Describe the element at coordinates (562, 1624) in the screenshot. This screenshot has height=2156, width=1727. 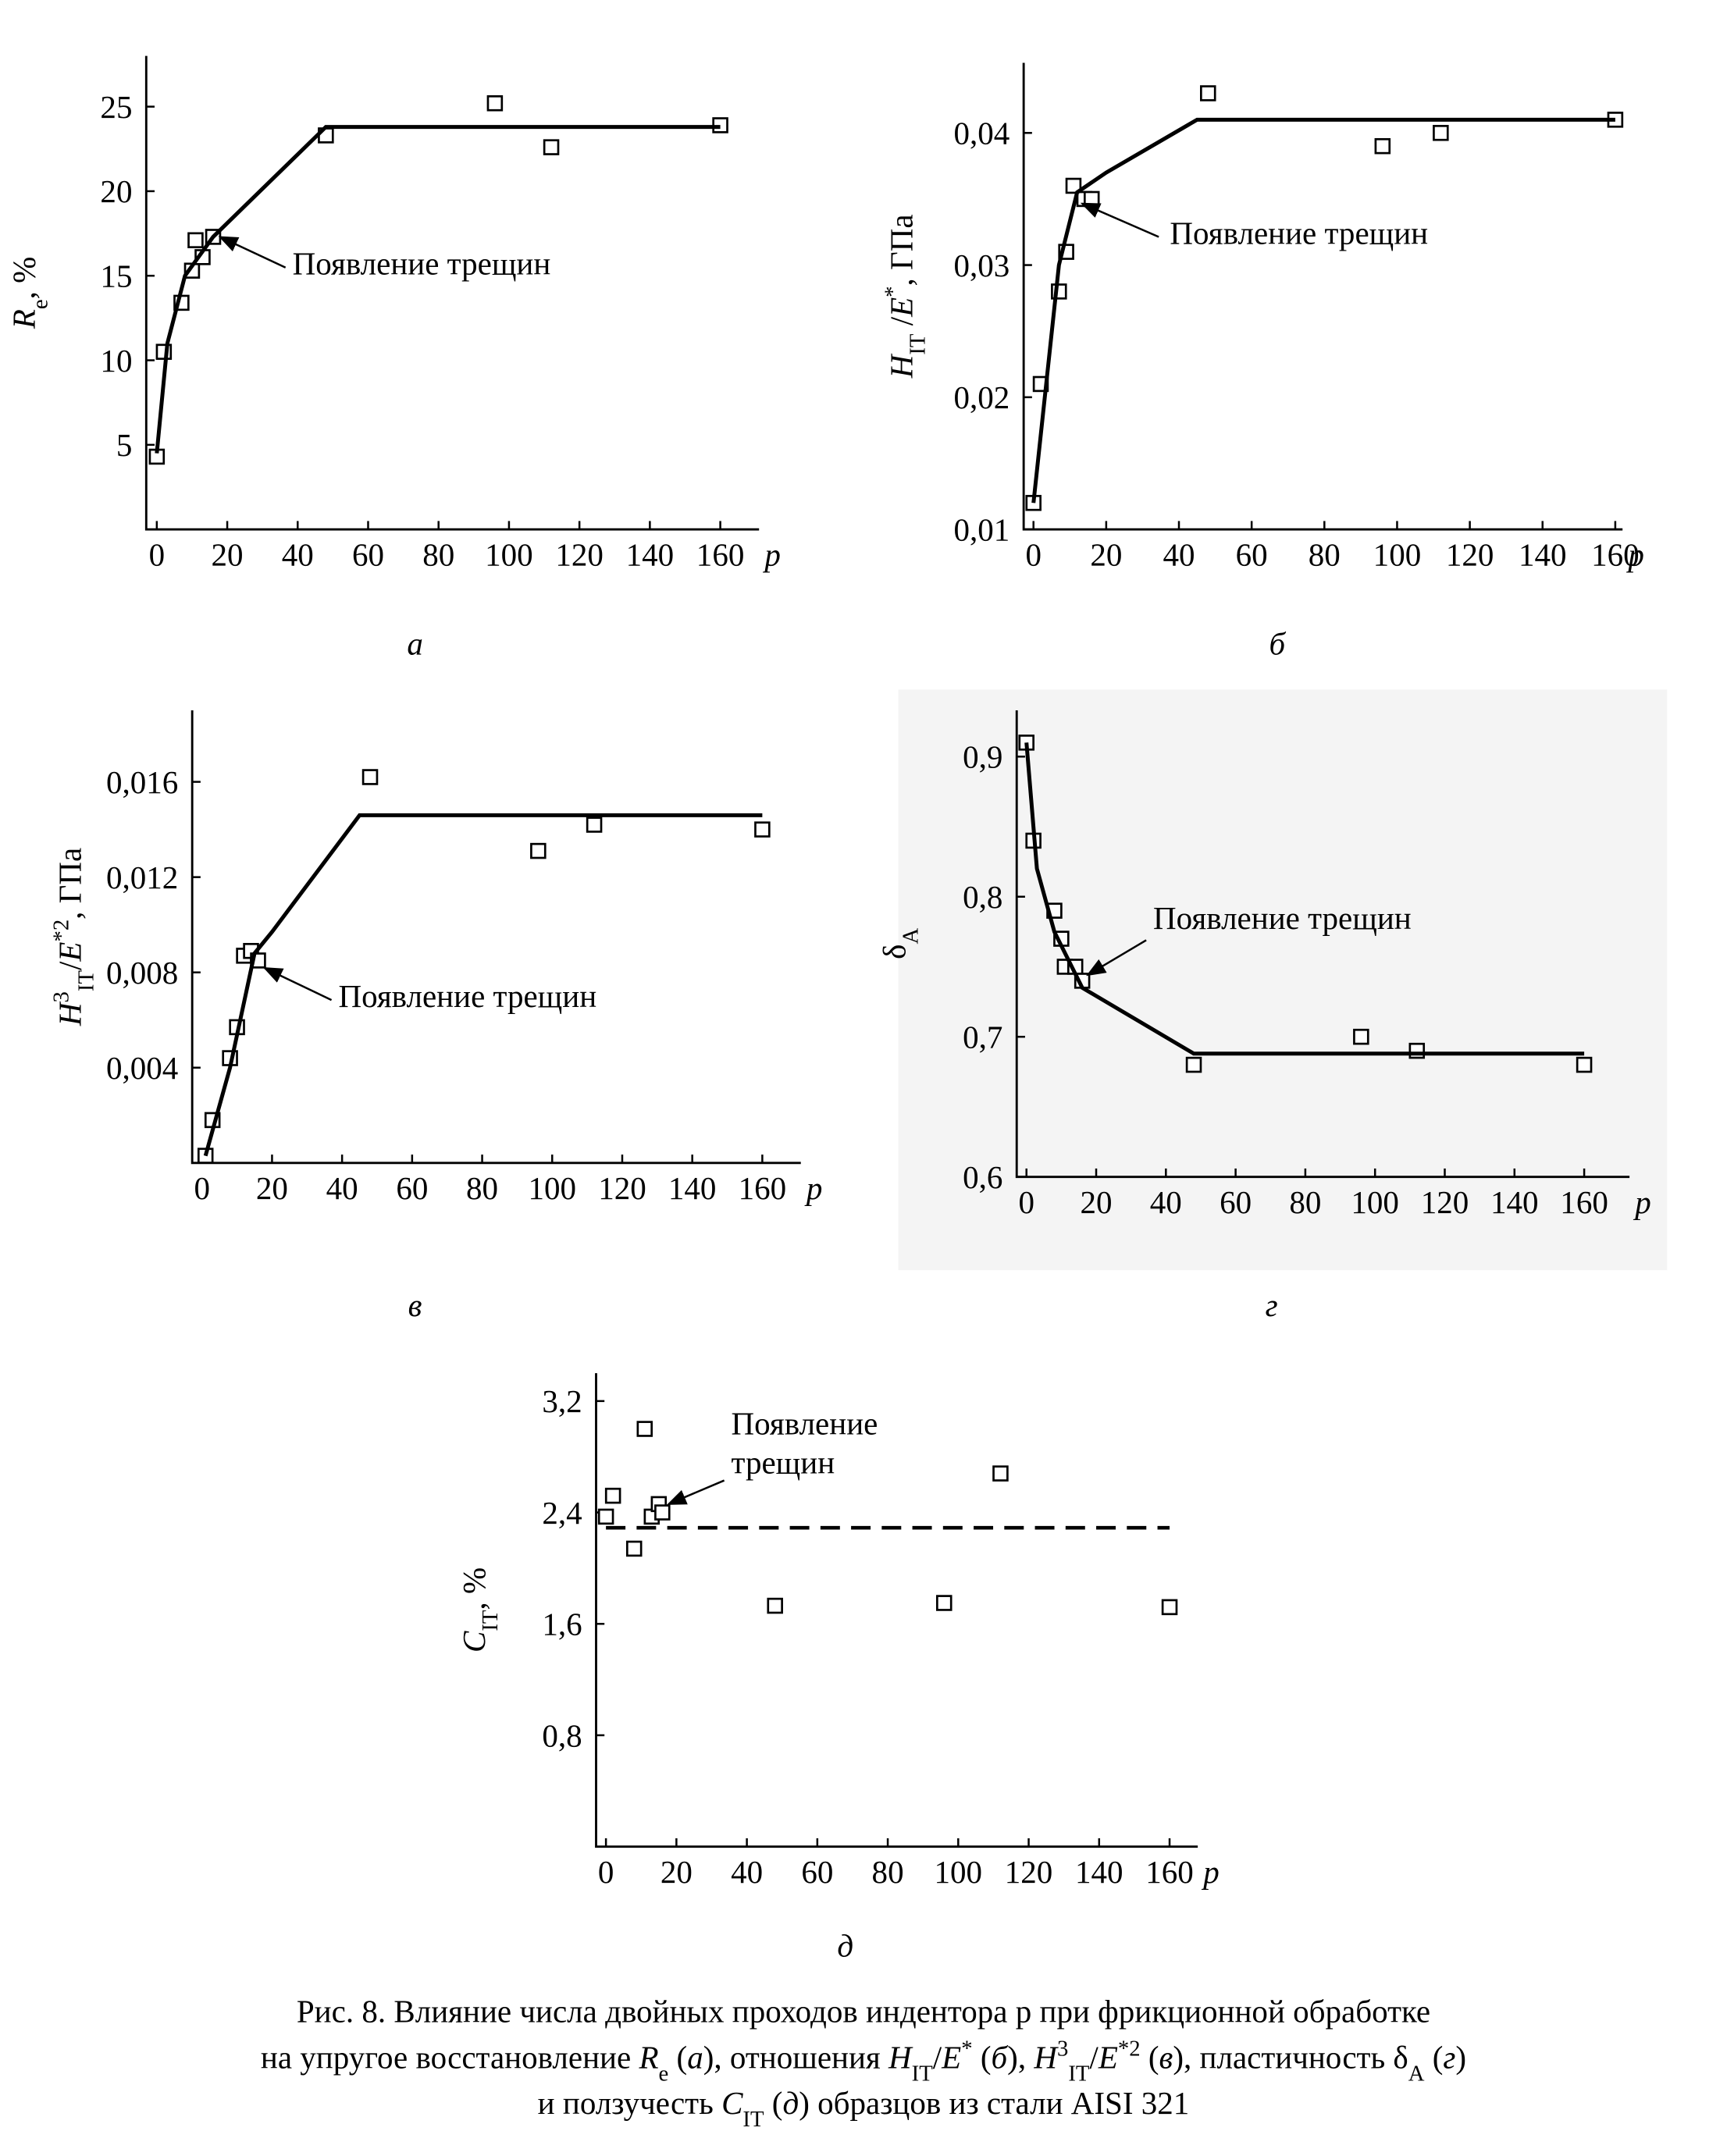
I see `y-tick-label: 1,6` at that location.